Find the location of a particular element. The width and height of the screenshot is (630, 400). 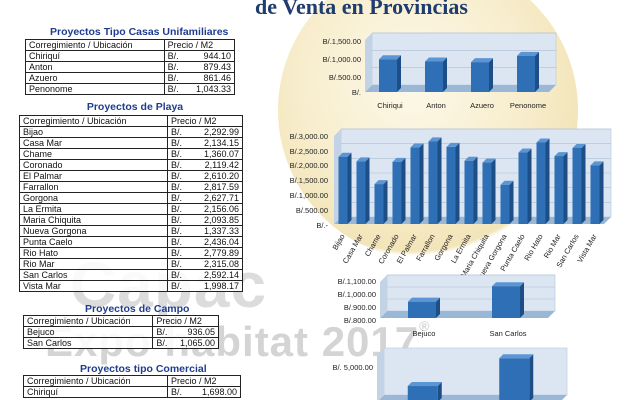

chart-x-tick-label: Azuero is located at coordinates (482, 105).